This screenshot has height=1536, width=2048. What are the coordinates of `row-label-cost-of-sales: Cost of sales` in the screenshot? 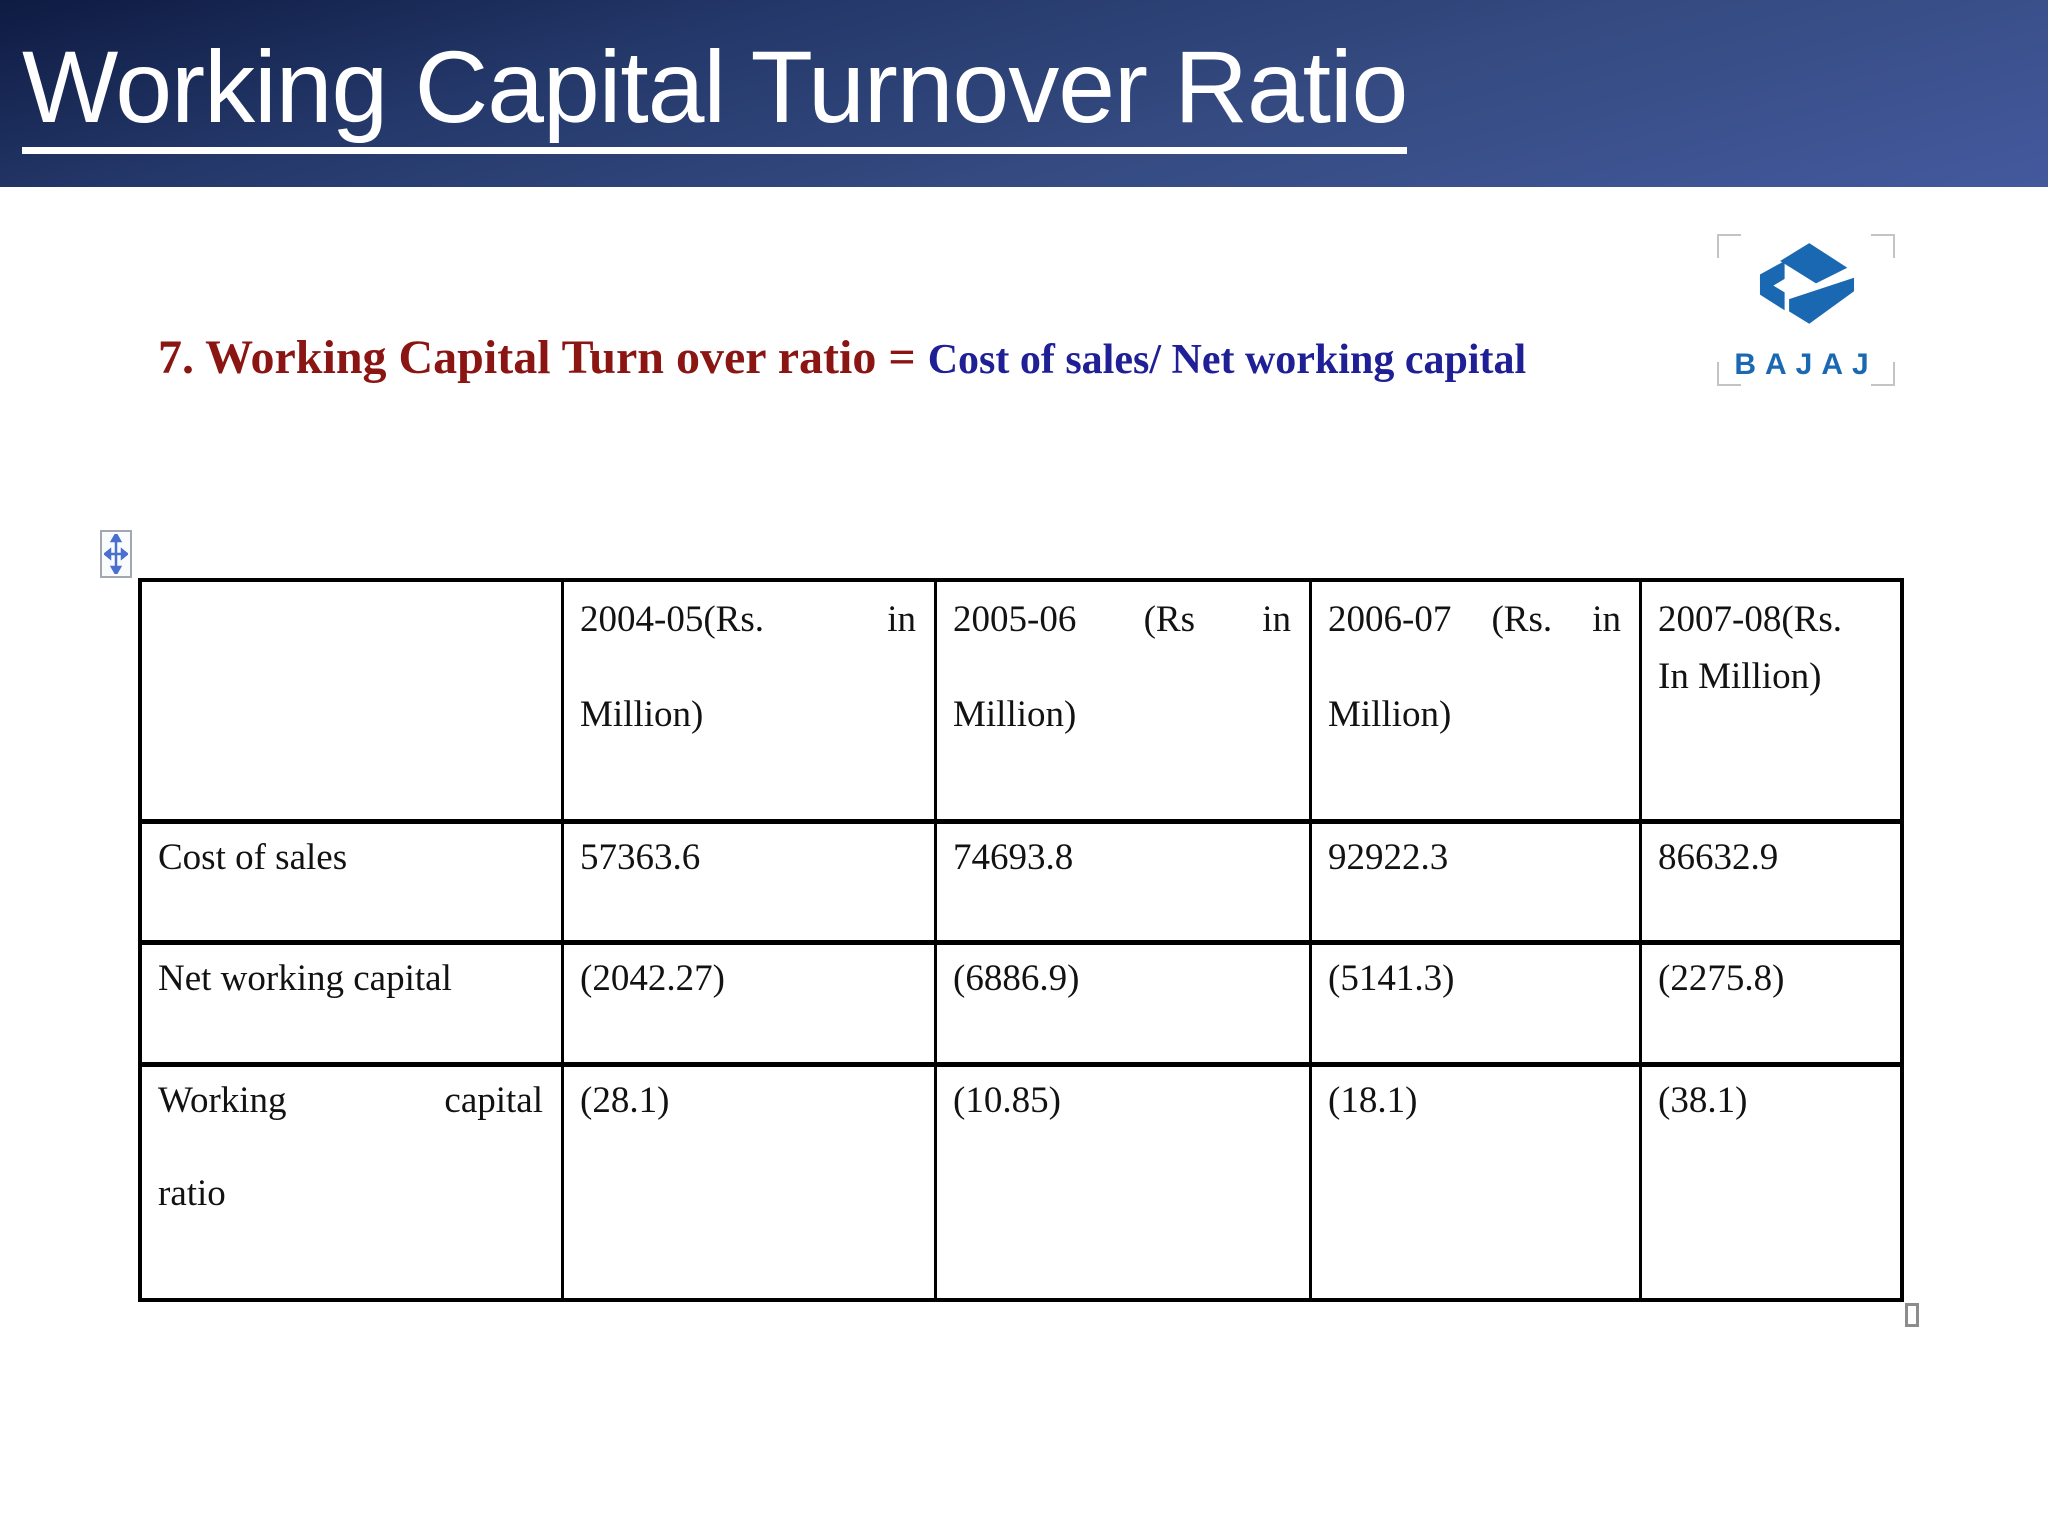 It's located at (353, 884).